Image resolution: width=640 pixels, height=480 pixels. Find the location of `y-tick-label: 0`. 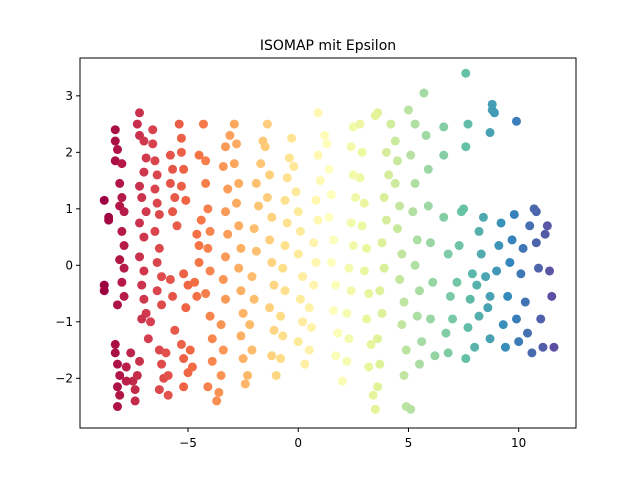

y-tick-label: 0 is located at coordinates (69, 265).